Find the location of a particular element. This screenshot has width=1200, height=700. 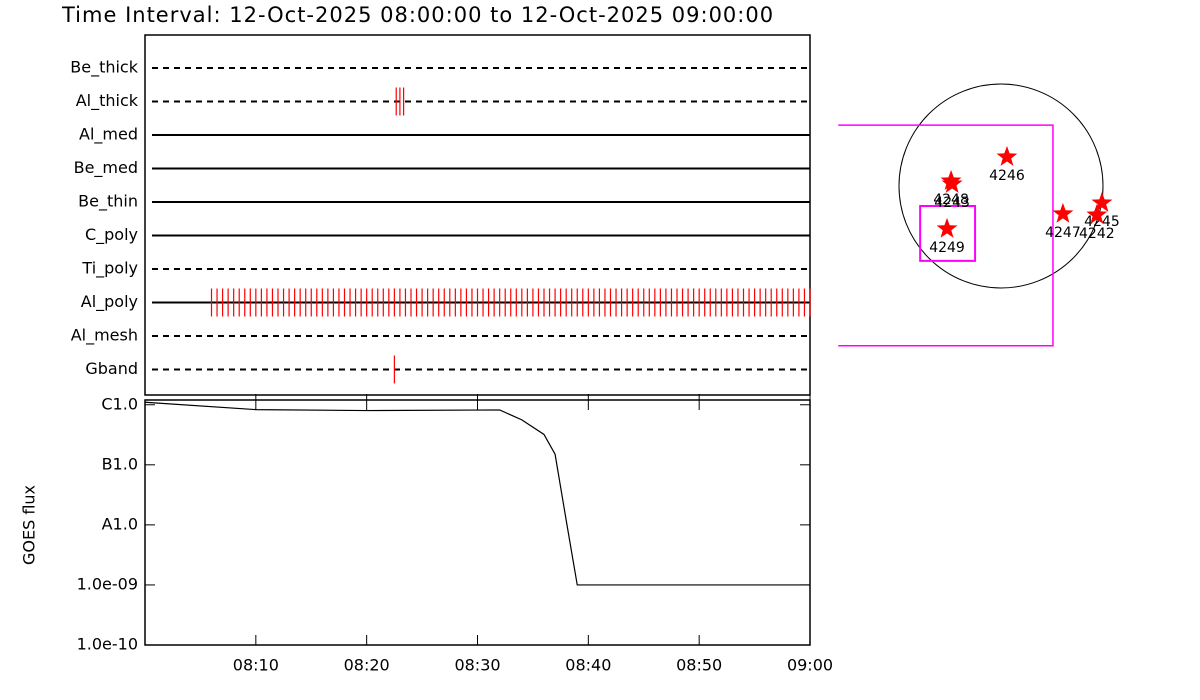

x-tick-label: 08:30 is located at coordinates (477, 665).